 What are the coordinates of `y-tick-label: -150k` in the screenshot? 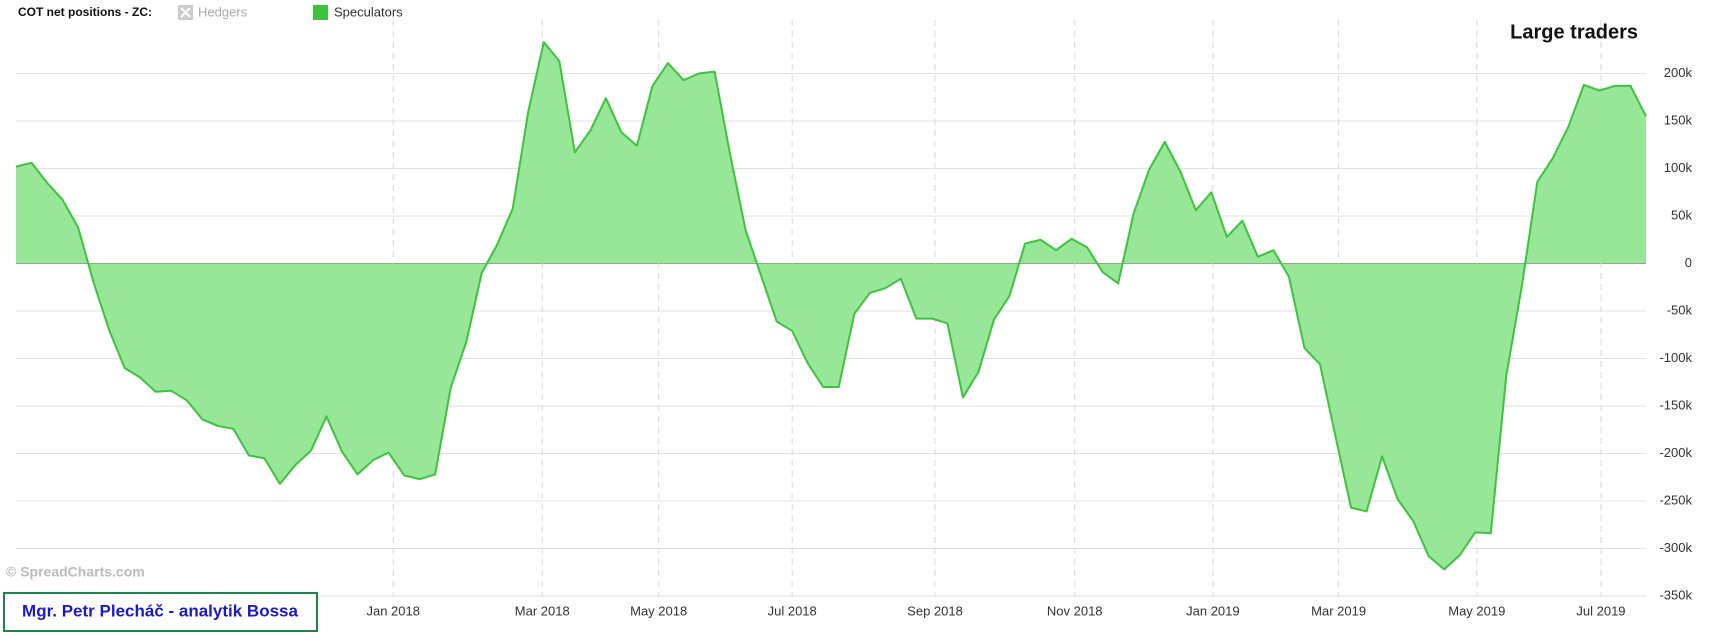 It's located at (1675, 404).